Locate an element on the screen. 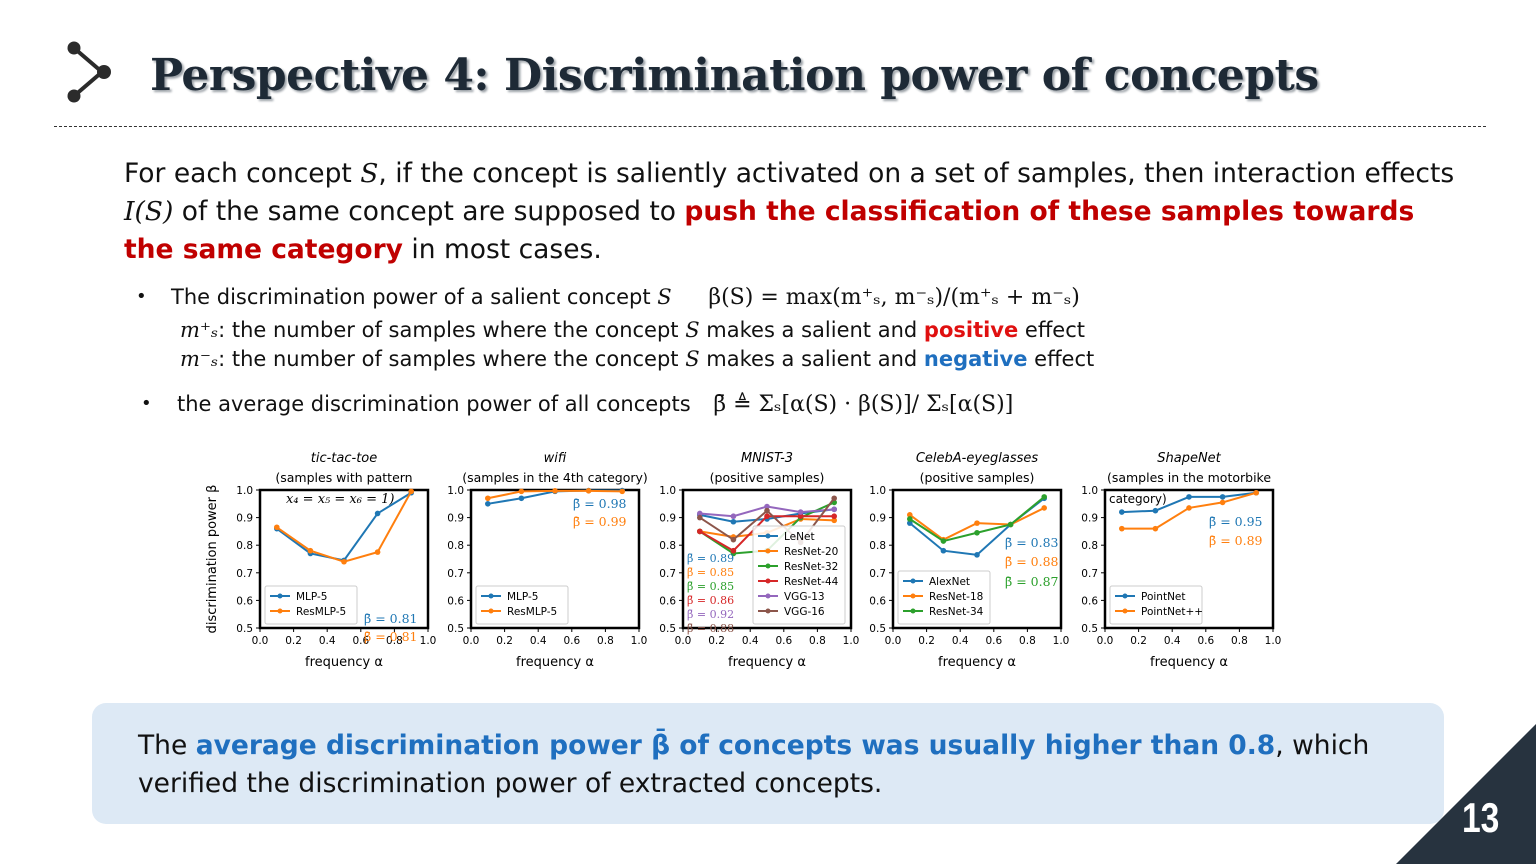  bullet-beta-var: S is located at coordinates (664, 297).